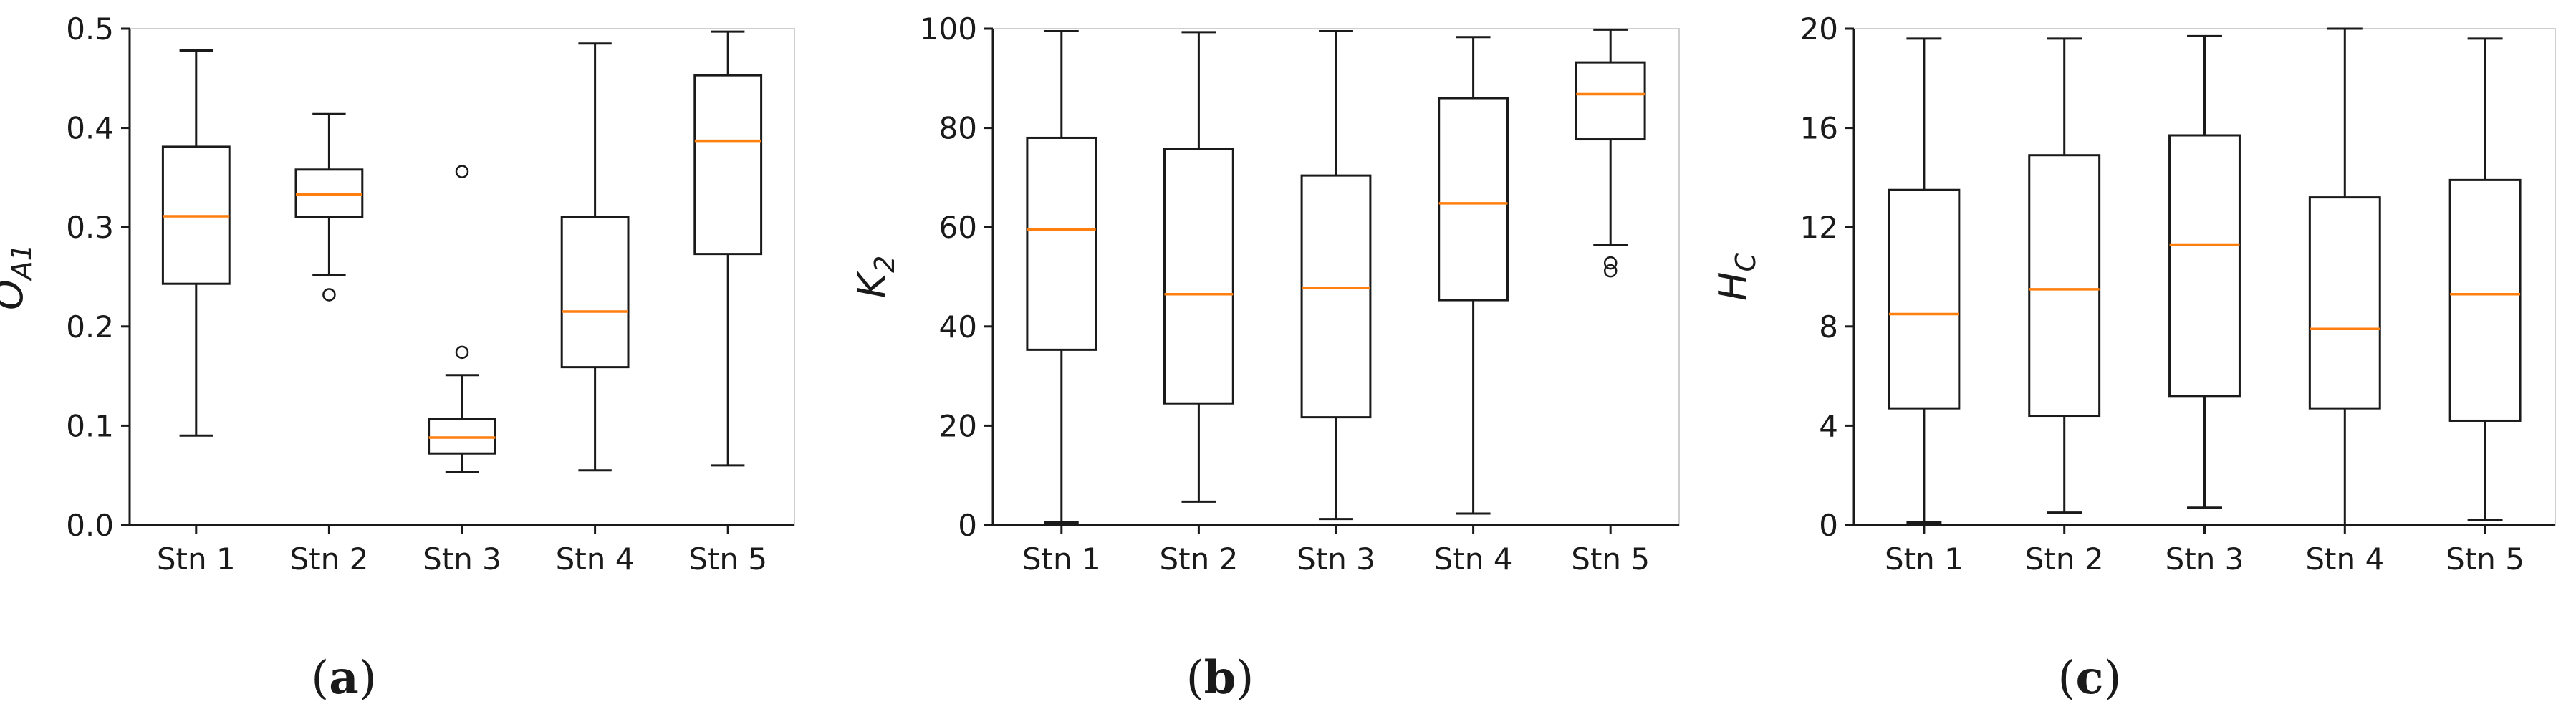 The height and width of the screenshot is (727, 2576). I want to click on panel-caption: (b), so click(1220, 678).